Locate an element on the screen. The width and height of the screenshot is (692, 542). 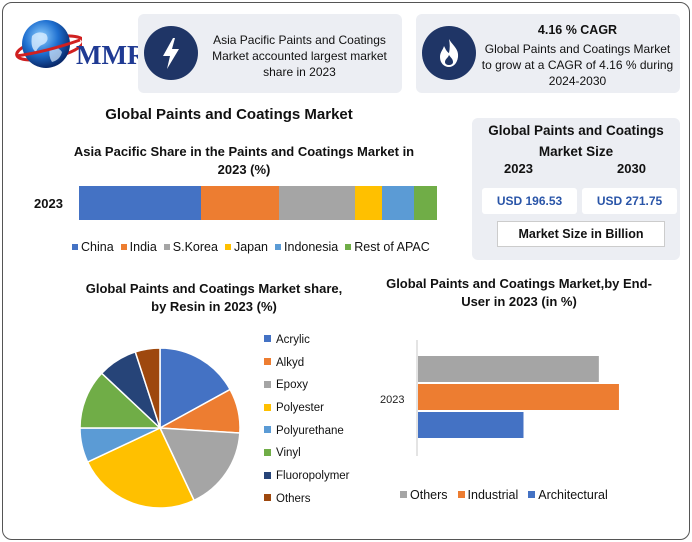
brand-name: MMR is located at coordinates (111, 55).